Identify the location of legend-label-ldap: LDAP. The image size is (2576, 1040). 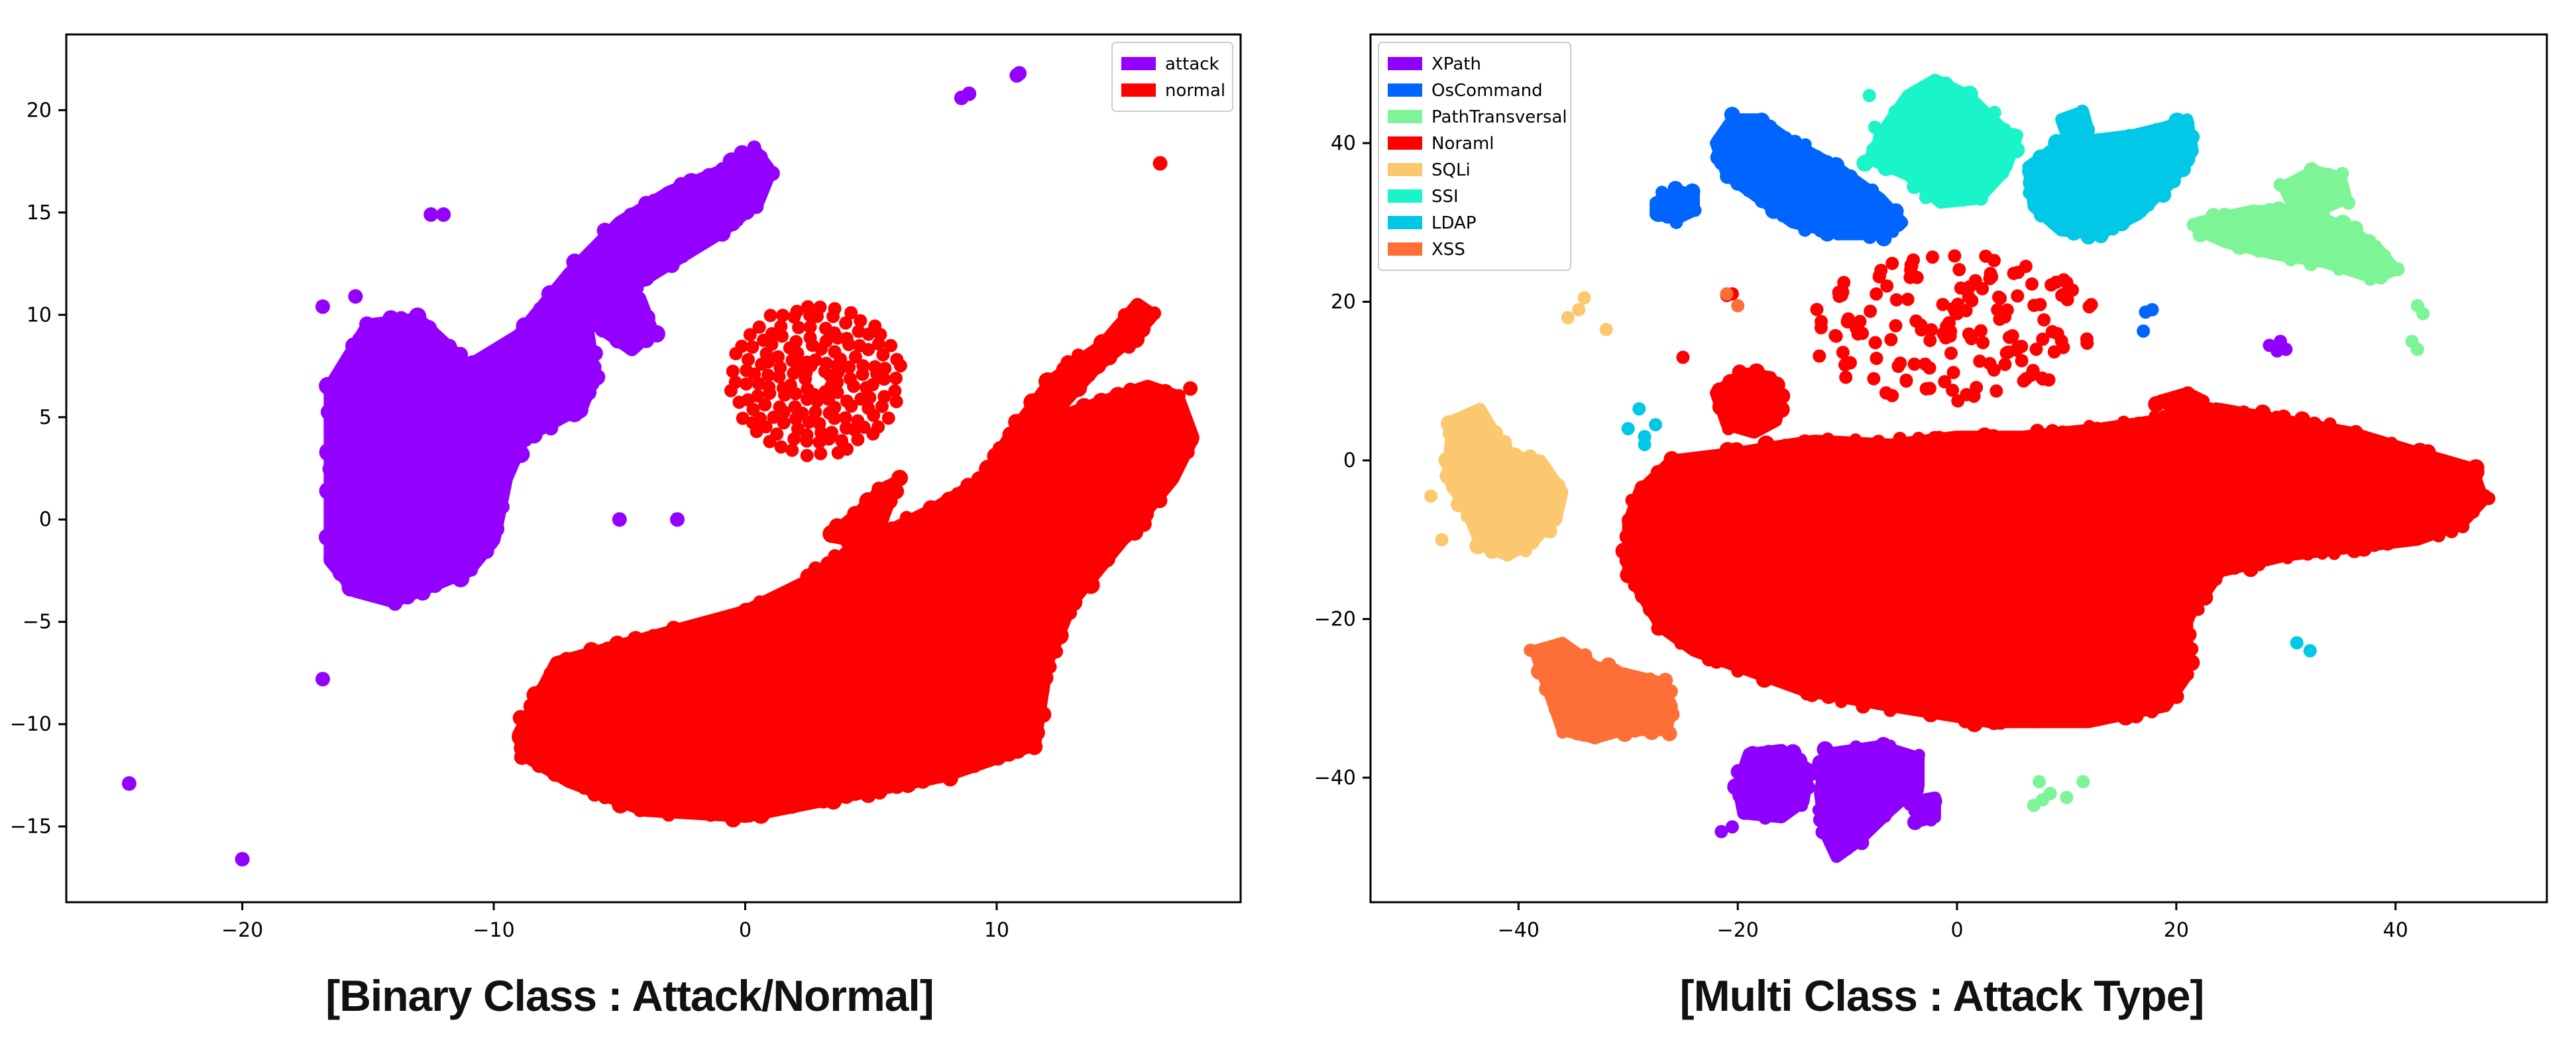
(1454, 223).